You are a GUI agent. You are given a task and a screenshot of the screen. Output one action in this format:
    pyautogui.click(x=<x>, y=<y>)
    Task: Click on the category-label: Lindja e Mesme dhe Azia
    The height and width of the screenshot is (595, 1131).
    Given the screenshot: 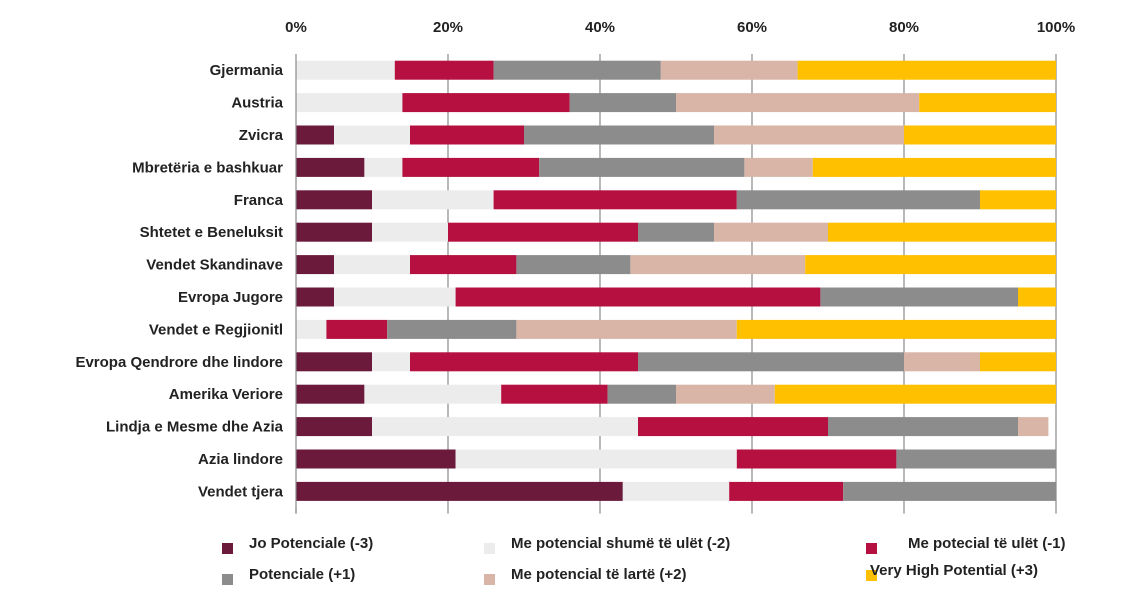 What is the action you would take?
    pyautogui.click(x=195, y=427)
    